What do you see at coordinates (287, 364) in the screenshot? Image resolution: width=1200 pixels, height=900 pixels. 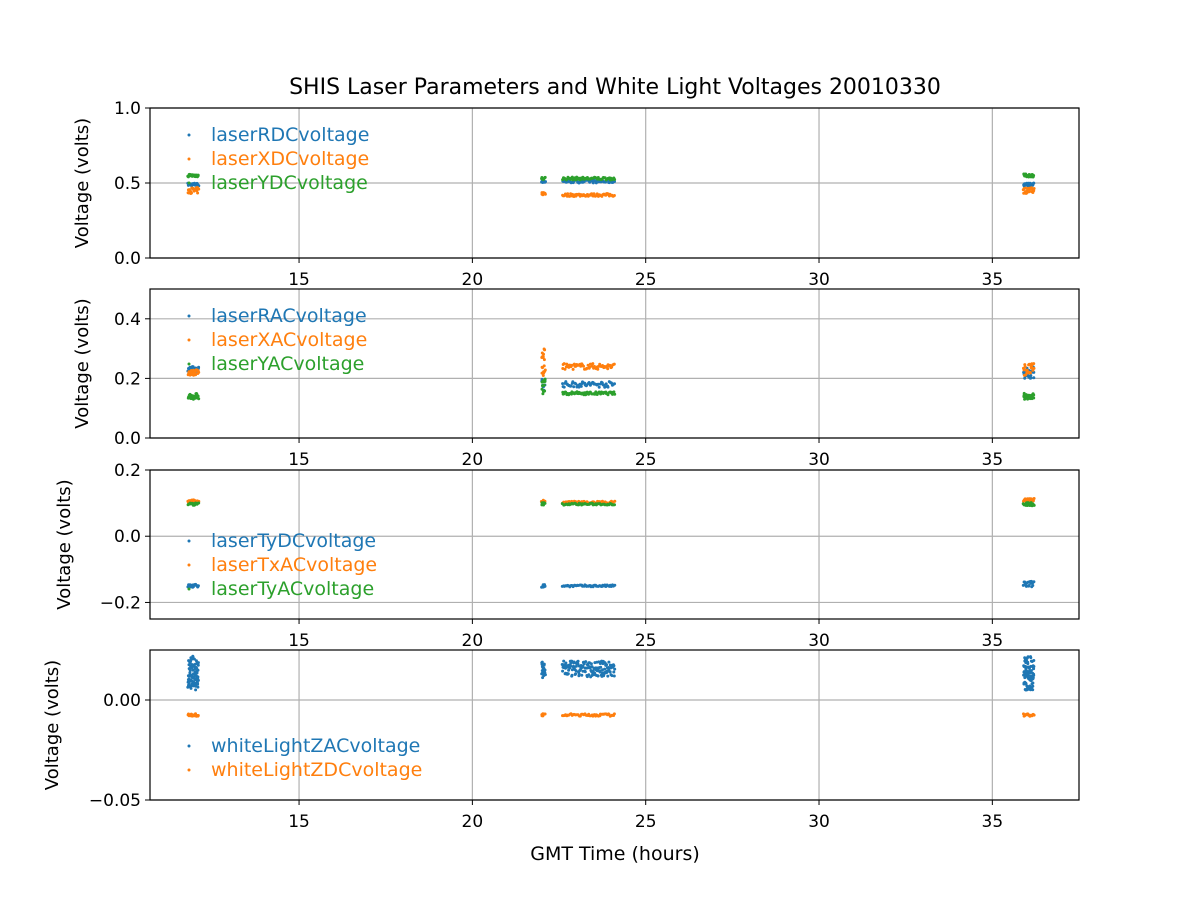 I see `legend-label: laserYACvoltage` at bounding box center [287, 364].